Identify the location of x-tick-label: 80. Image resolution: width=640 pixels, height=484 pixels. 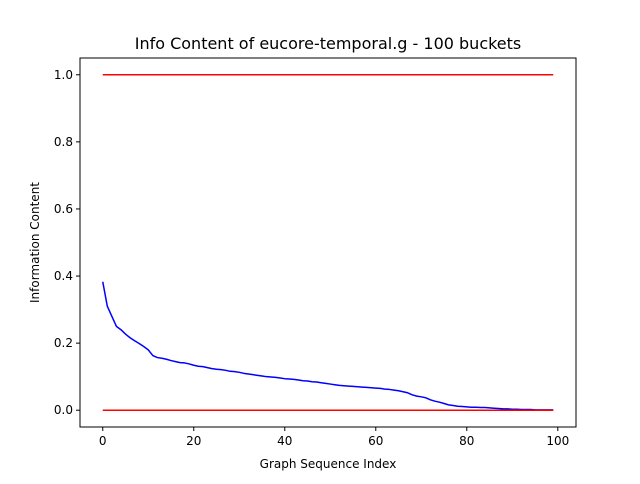
(466, 441).